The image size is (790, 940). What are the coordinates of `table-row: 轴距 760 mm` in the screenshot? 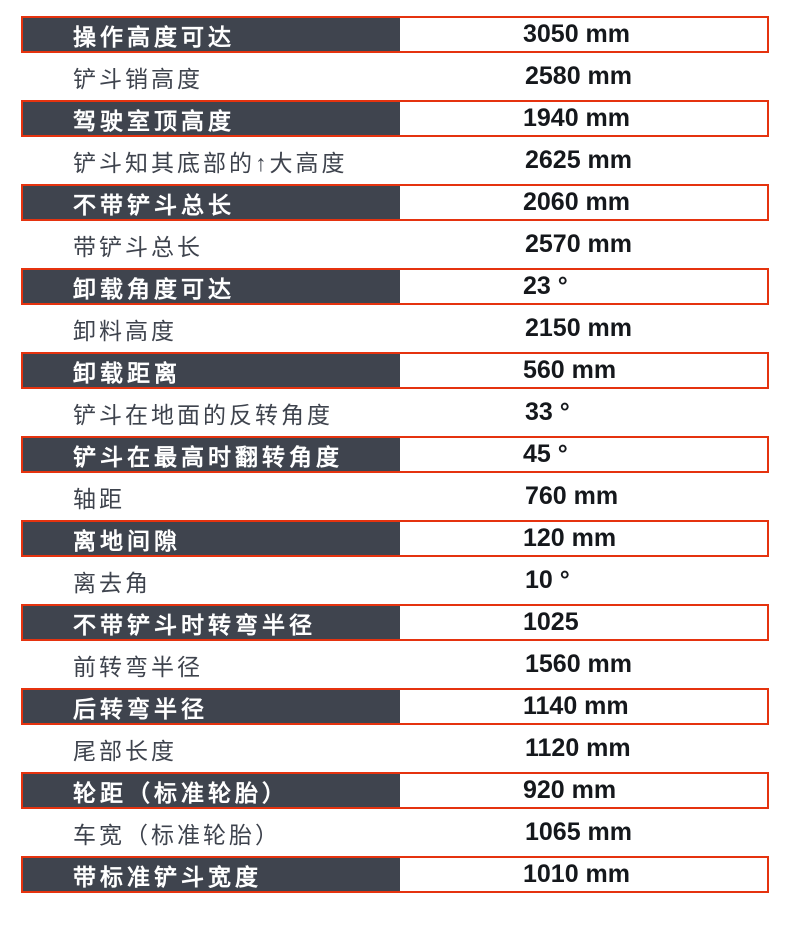 It's located at (395, 496).